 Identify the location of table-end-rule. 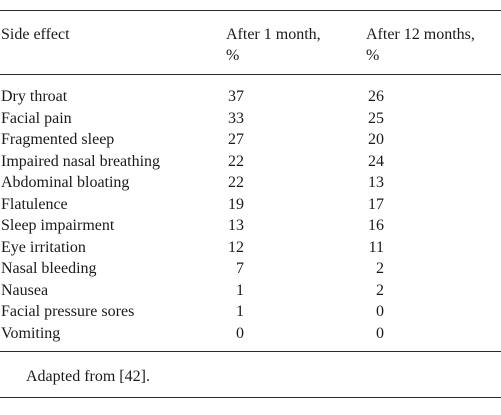
(250, 397).